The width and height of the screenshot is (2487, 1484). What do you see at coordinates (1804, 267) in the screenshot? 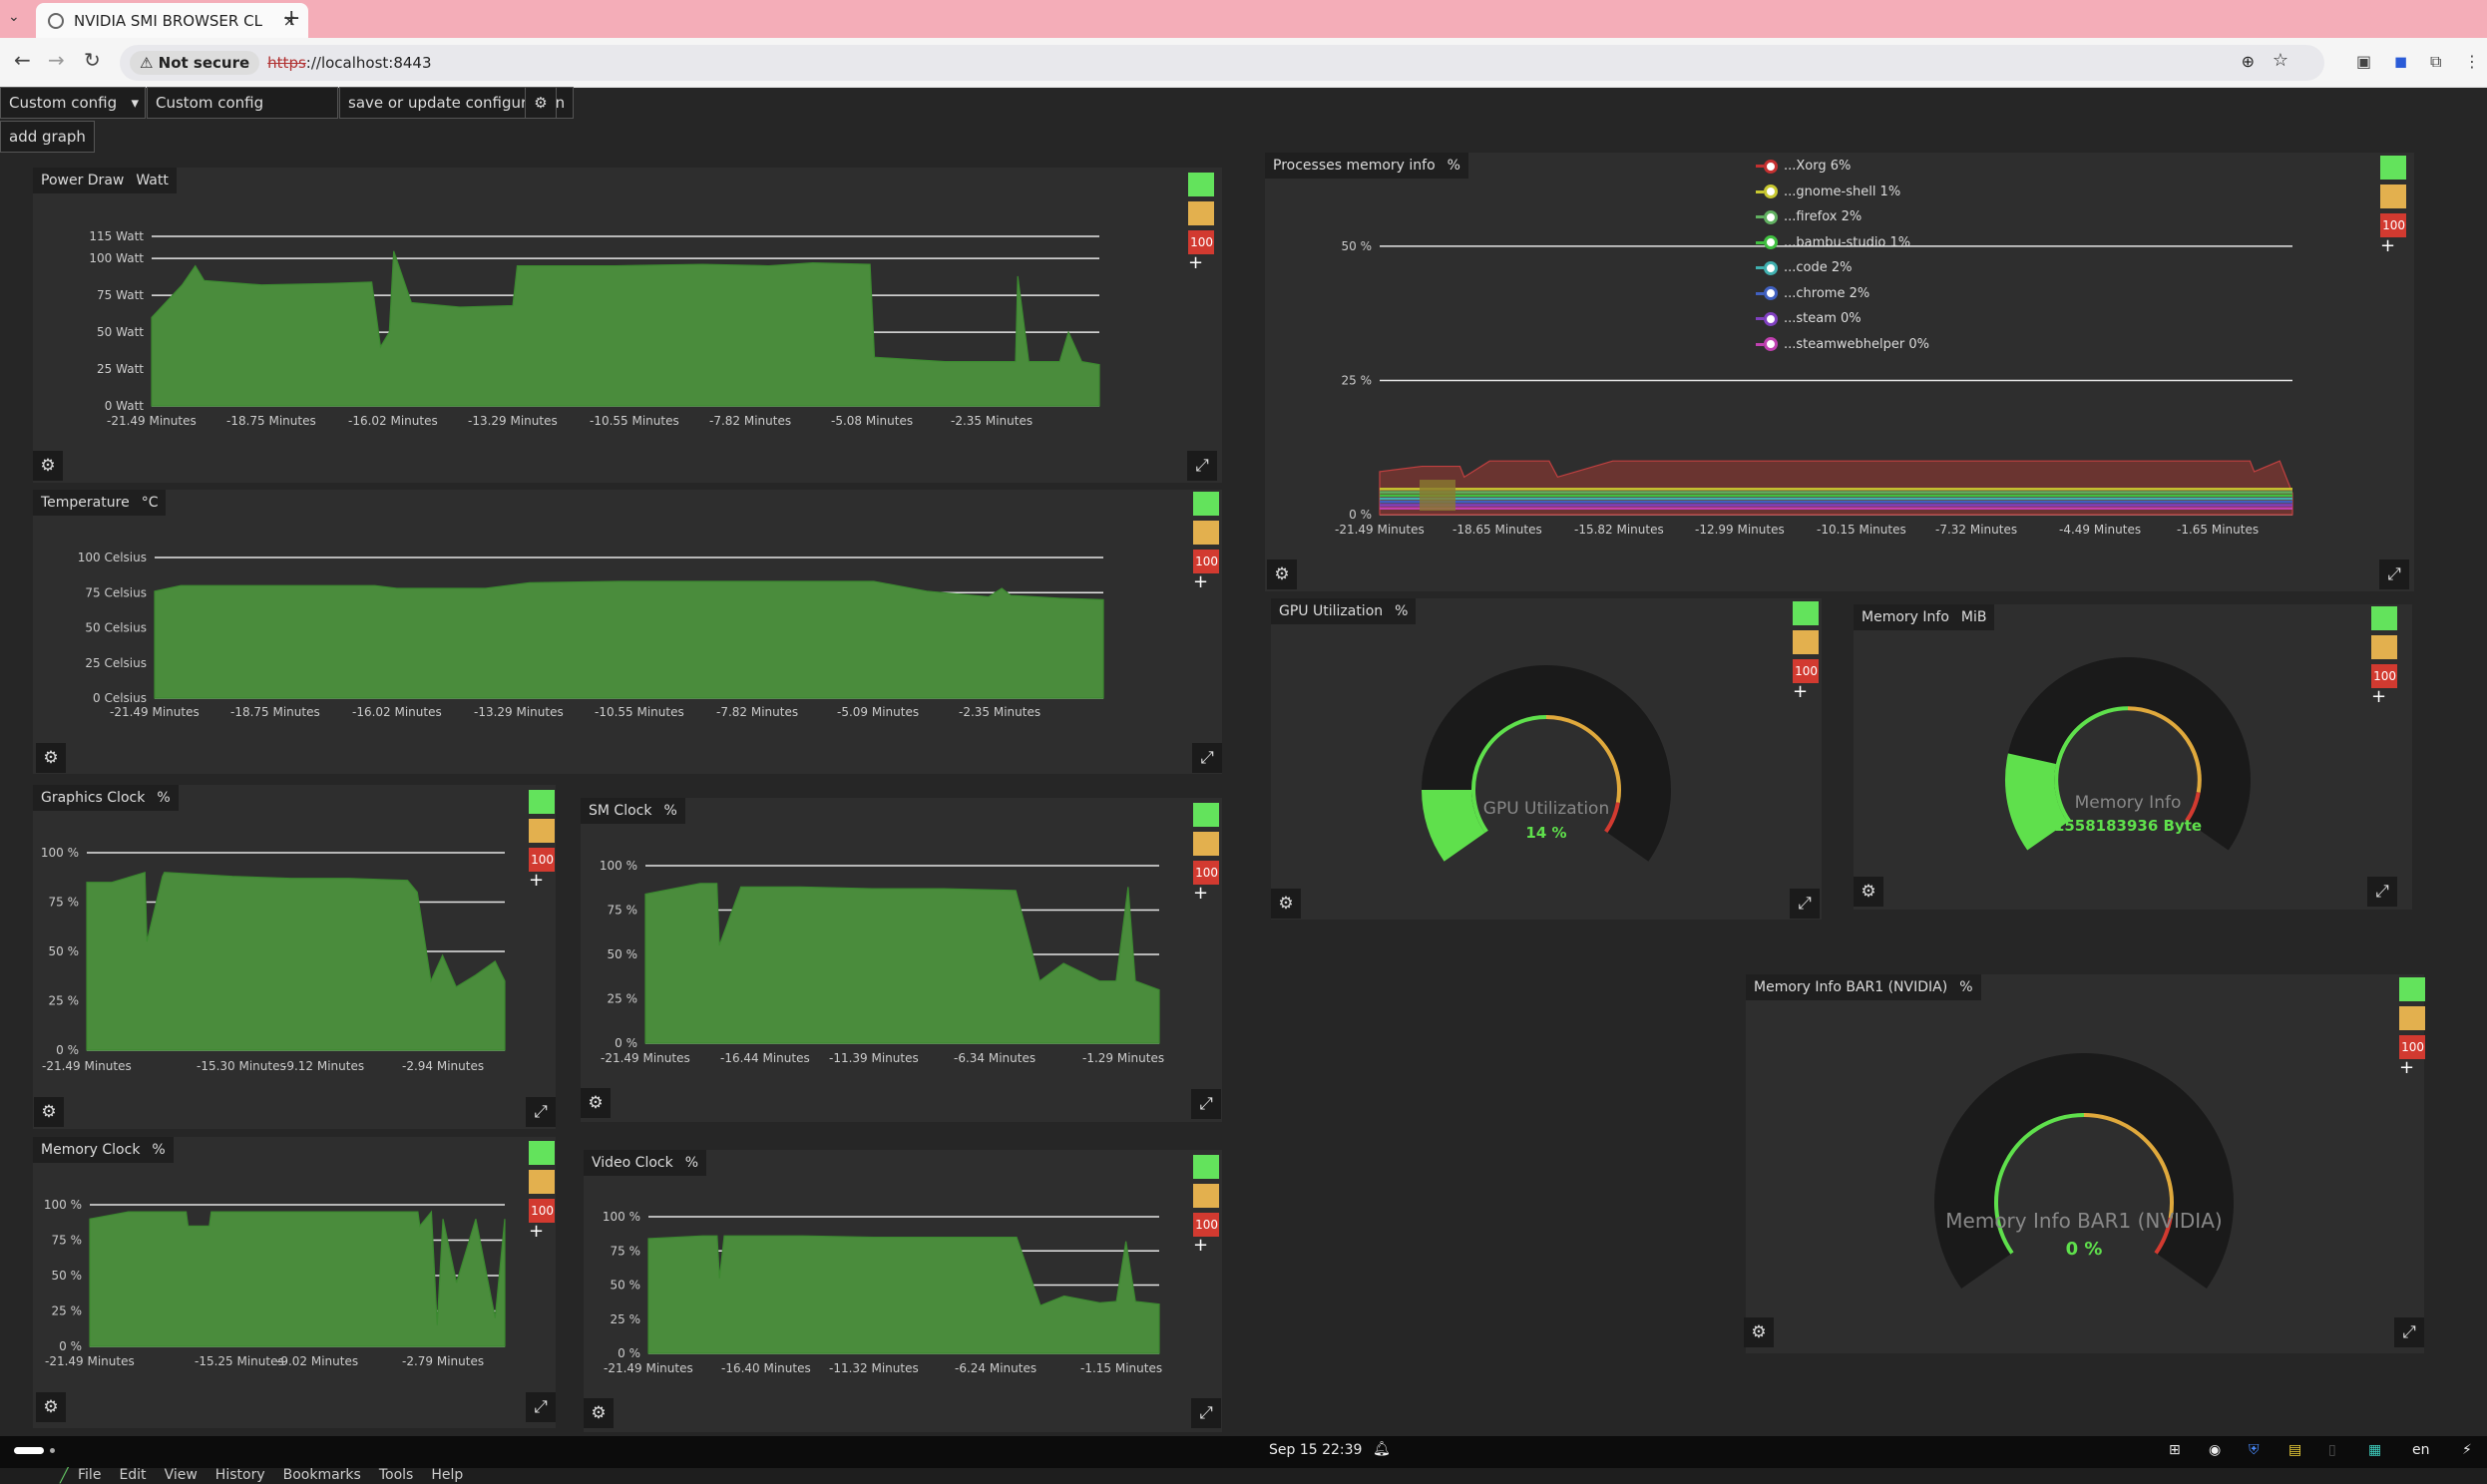
I see `legend-item: ...code 2%` at bounding box center [1804, 267].